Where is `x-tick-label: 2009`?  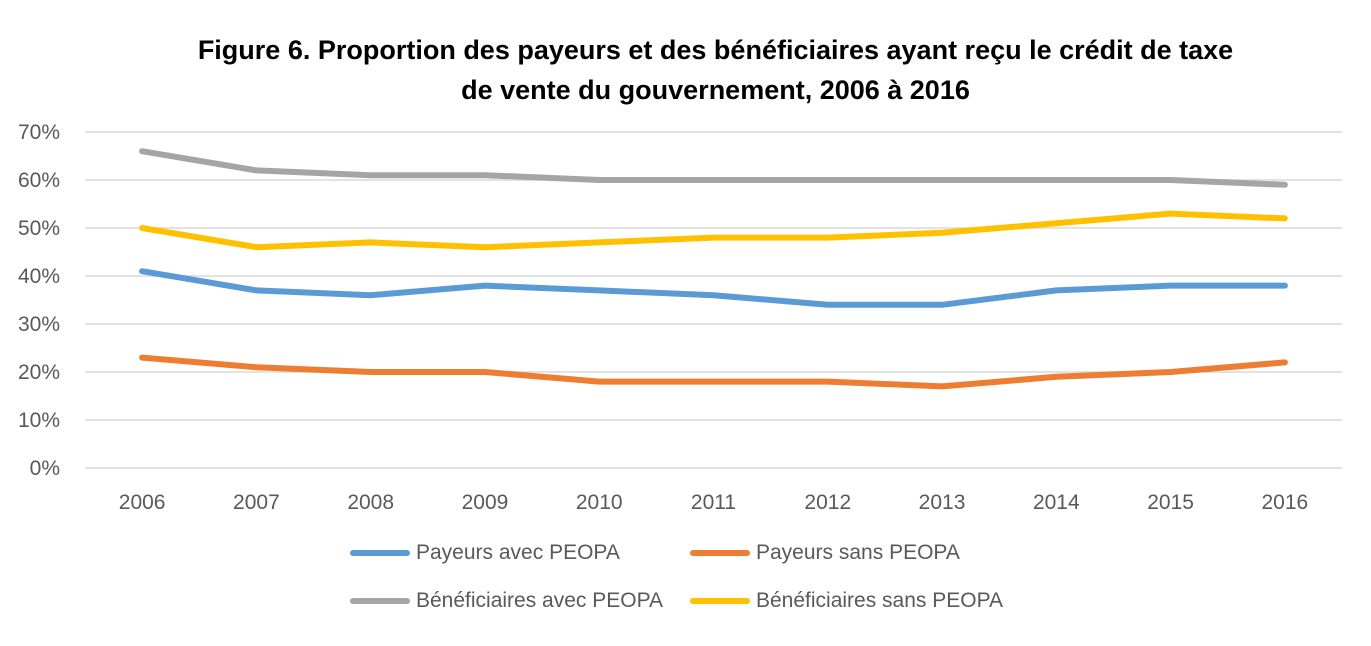 x-tick-label: 2009 is located at coordinates (485, 502).